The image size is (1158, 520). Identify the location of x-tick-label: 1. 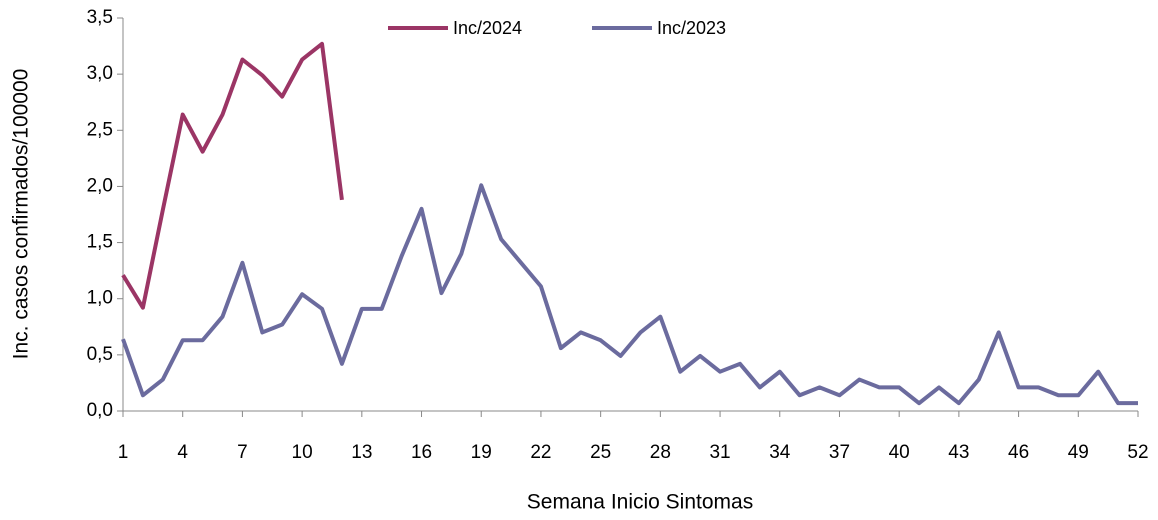
(123, 452).